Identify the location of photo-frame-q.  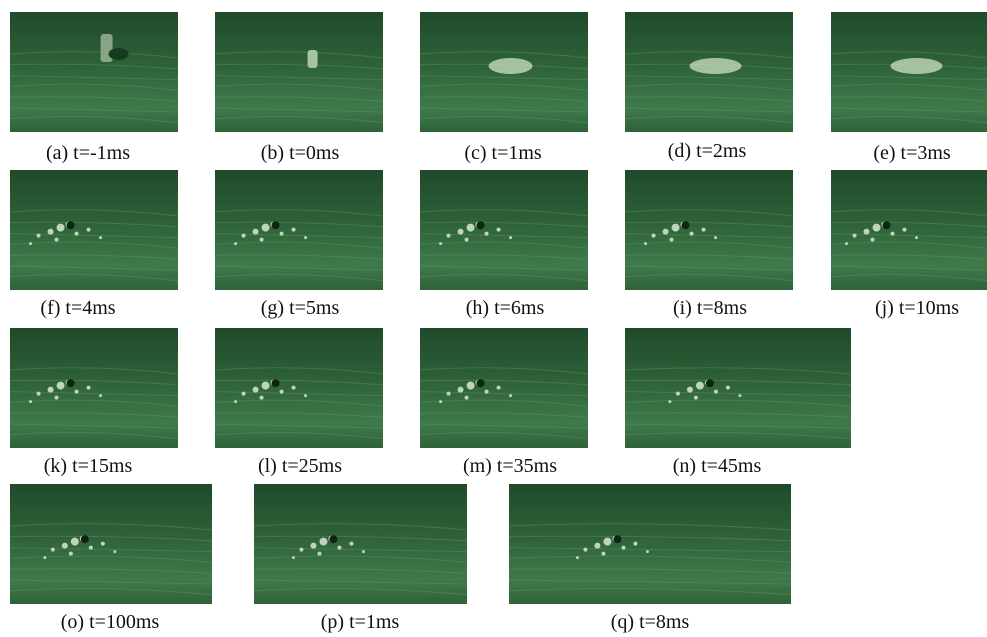
(650, 544).